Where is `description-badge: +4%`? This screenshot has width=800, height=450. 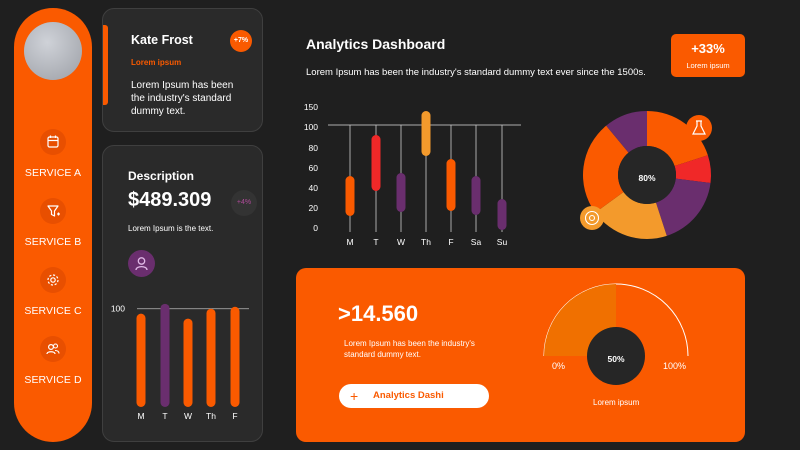 description-badge: +4% is located at coordinates (244, 203).